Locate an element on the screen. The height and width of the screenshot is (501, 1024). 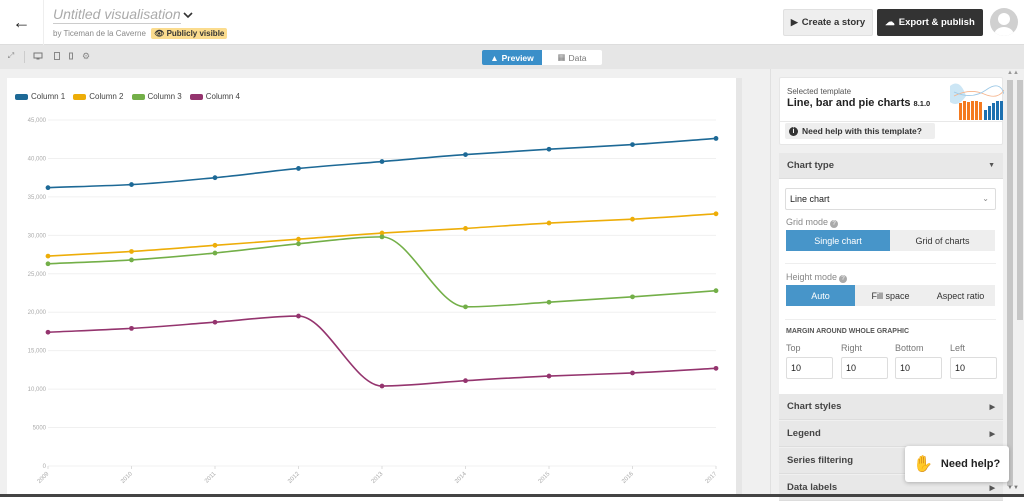
scrollbar-thumb-outer is located at coordinates (1020, 200).